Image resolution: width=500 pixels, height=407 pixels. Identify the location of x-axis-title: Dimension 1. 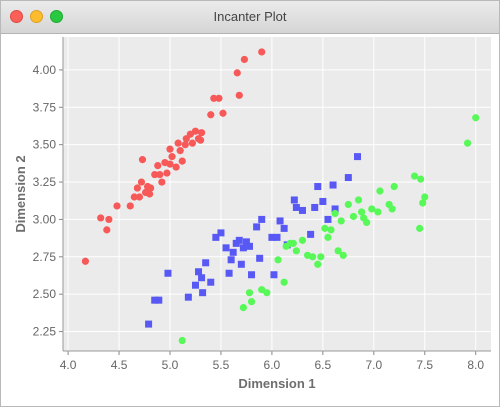
(276, 383).